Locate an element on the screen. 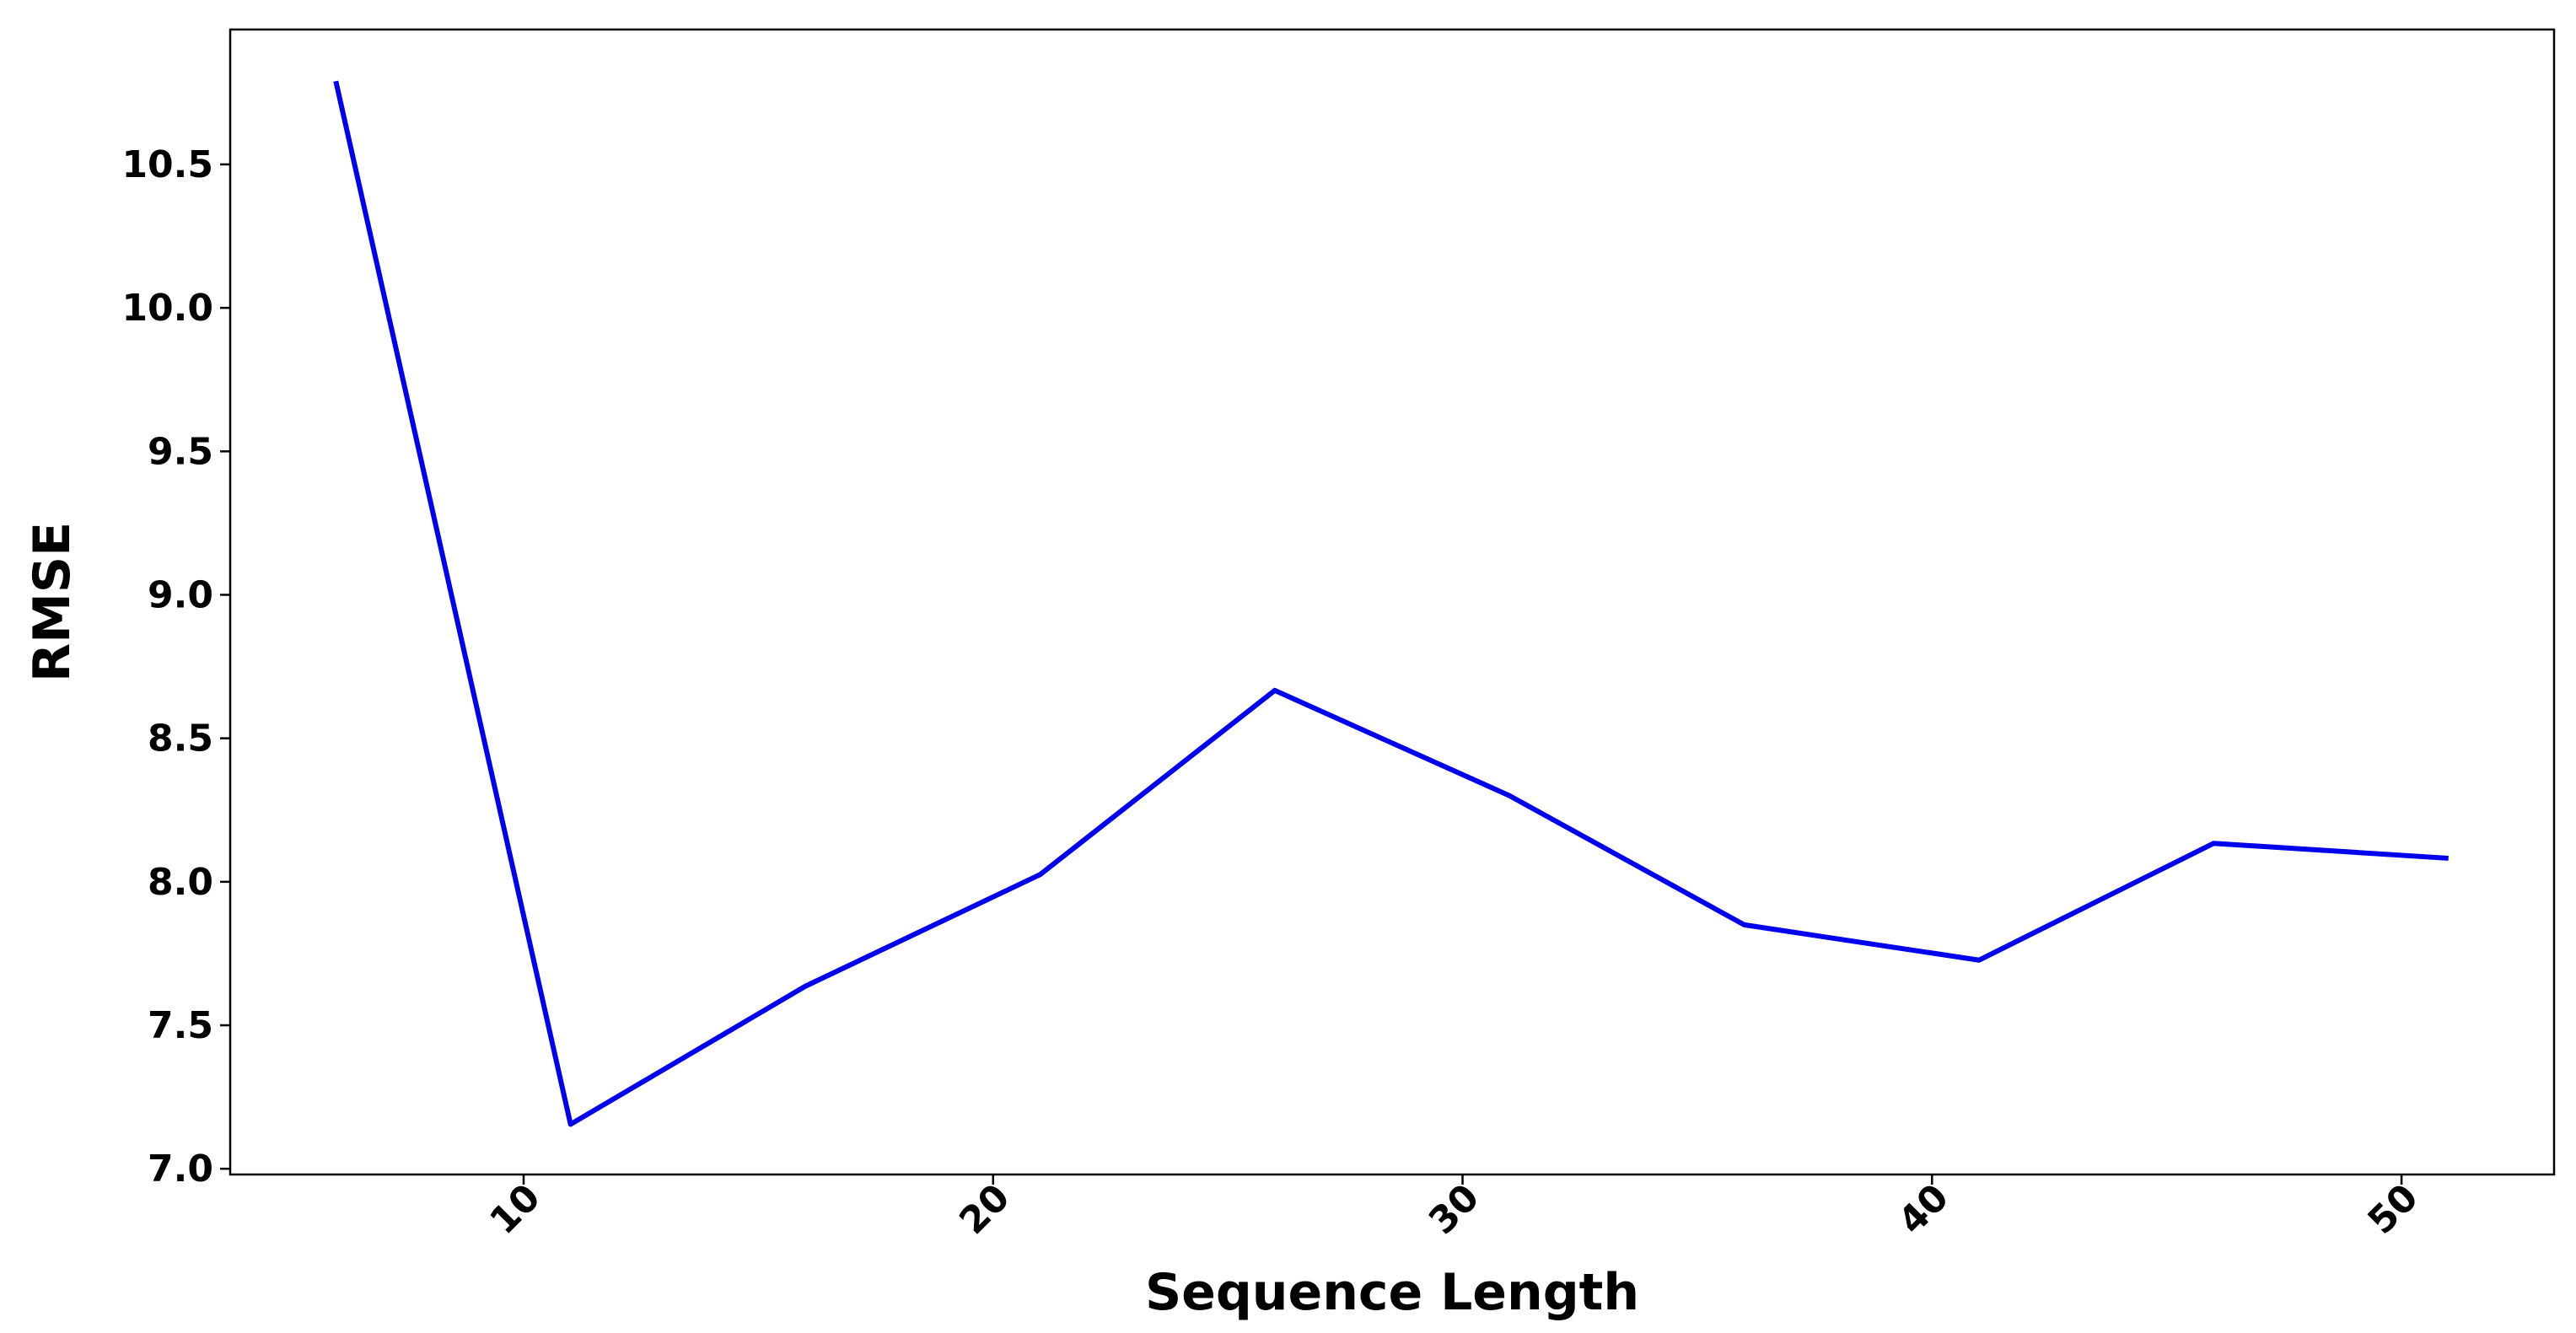 This screenshot has height=1333, width=2576. y-axis-label: RMSE is located at coordinates (53, 602).